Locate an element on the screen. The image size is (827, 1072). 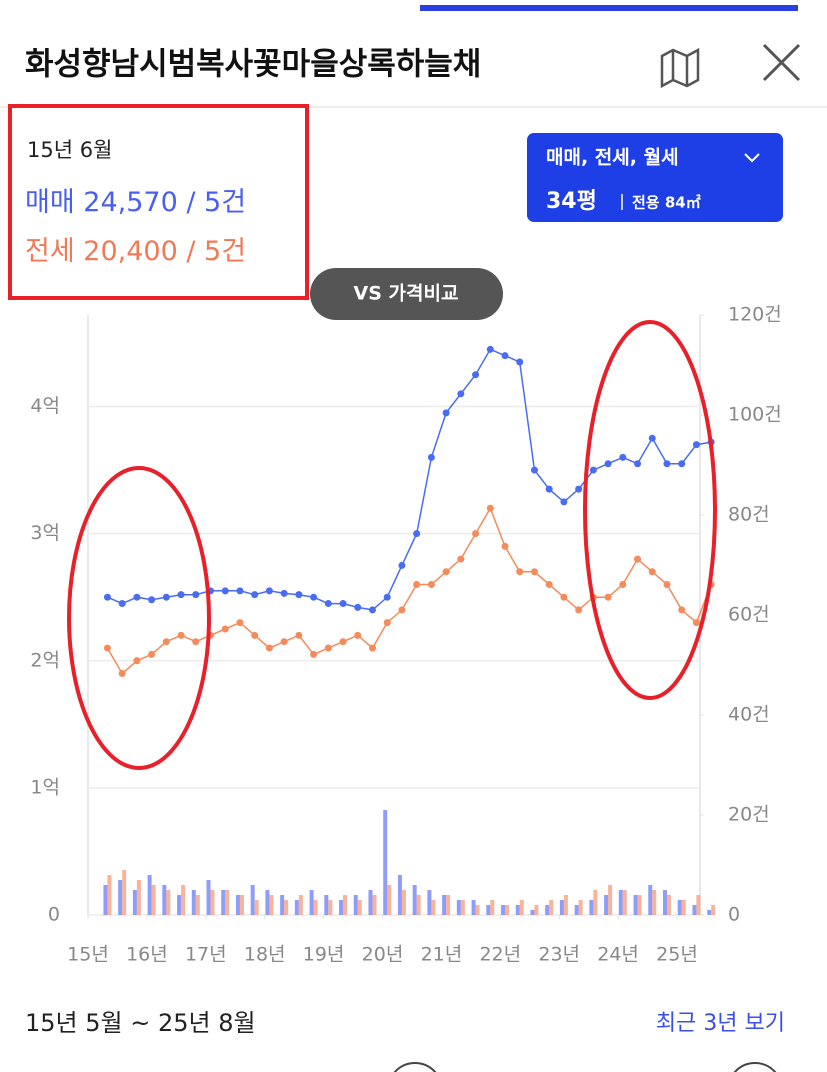
y2-tick-label: 40건 is located at coordinates (749, 715).